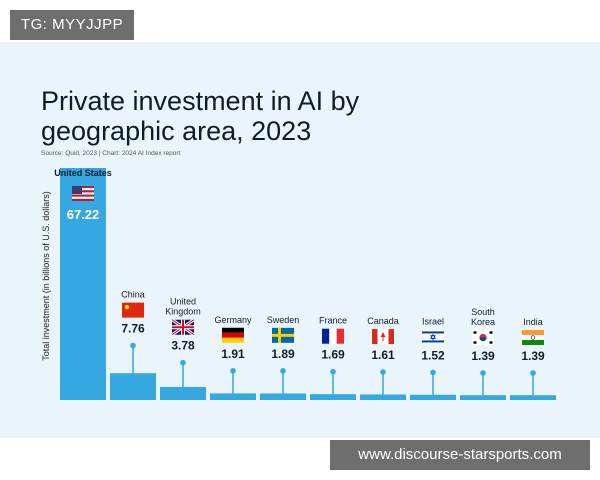  What do you see at coordinates (383, 337) in the screenshot?
I see `canada-flag` at bounding box center [383, 337].